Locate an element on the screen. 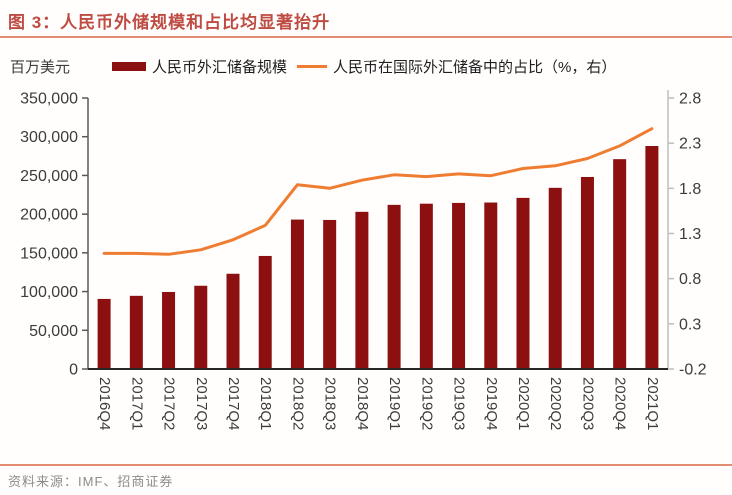 This screenshot has width=732, height=495. bar-2017Q4 is located at coordinates (233, 321).